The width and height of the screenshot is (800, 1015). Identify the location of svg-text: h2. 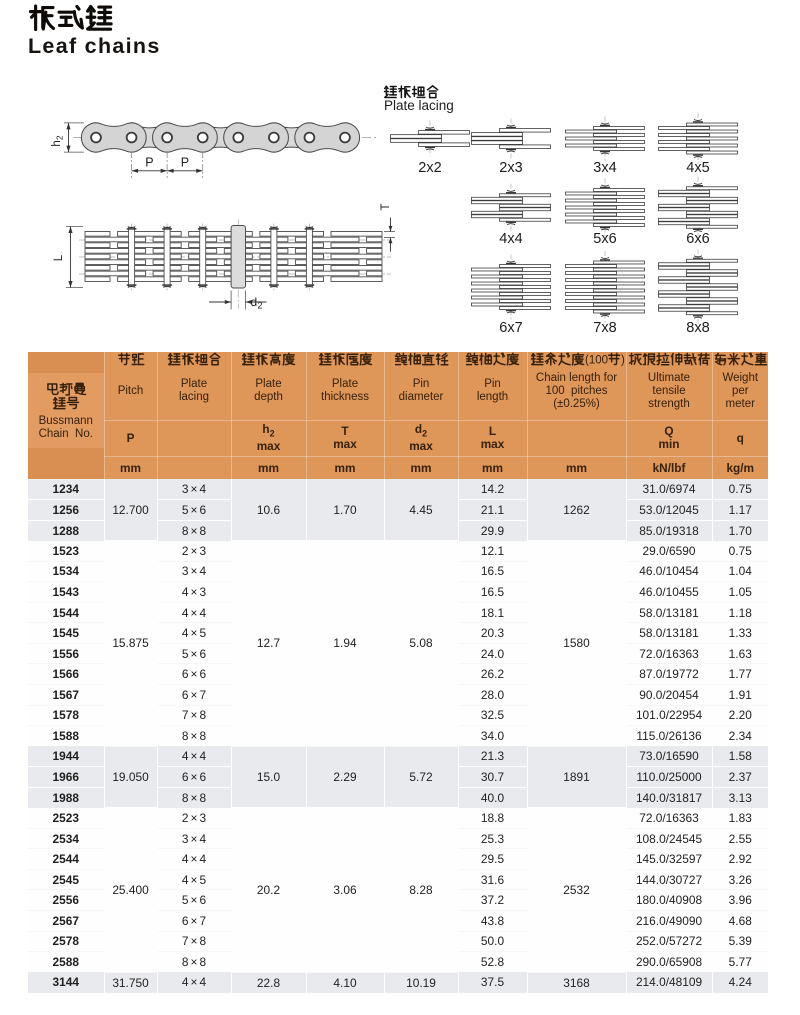
(58, 140).